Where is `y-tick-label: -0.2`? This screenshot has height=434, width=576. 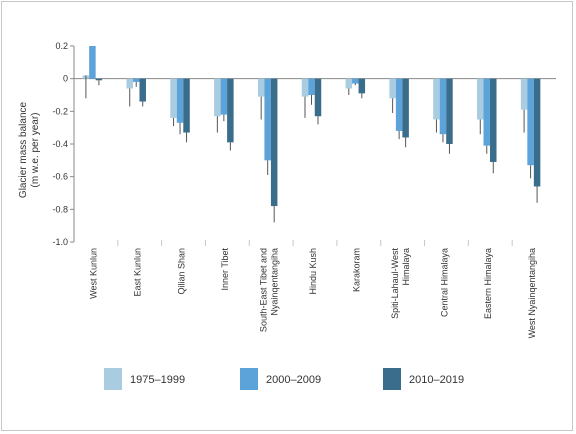 y-tick-label: -0.2 is located at coordinates (60, 111).